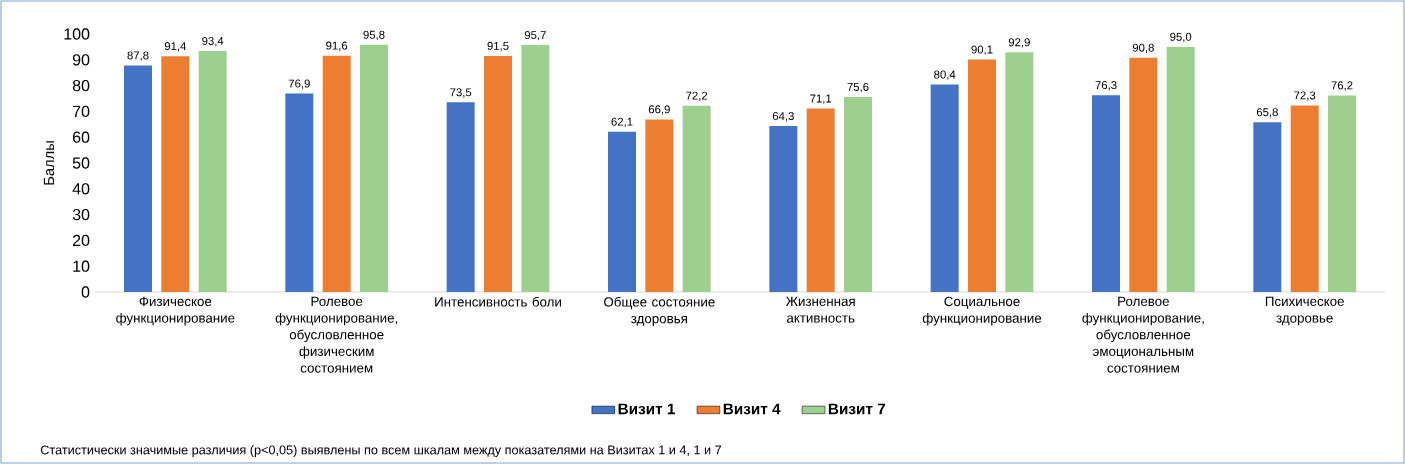 The width and height of the screenshot is (1405, 464). What do you see at coordinates (646, 409) in the screenshot?
I see `legend-label: Визит 1` at bounding box center [646, 409].